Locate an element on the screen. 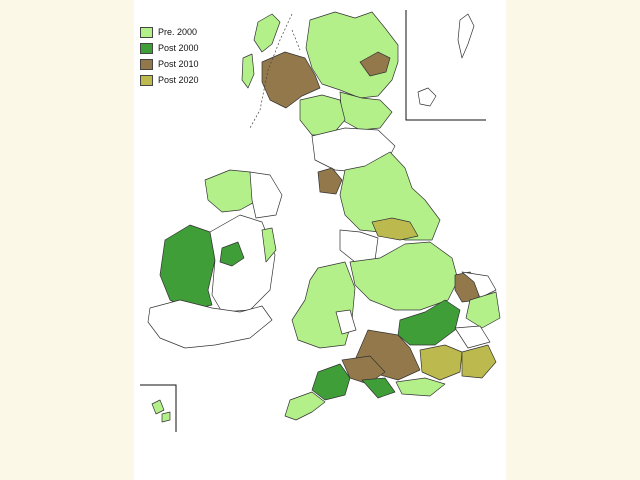 This screenshot has height=480, width=640. legend: Pre. 2000 Post 2000 Post 2010 Post 2020 is located at coordinates (169, 57).